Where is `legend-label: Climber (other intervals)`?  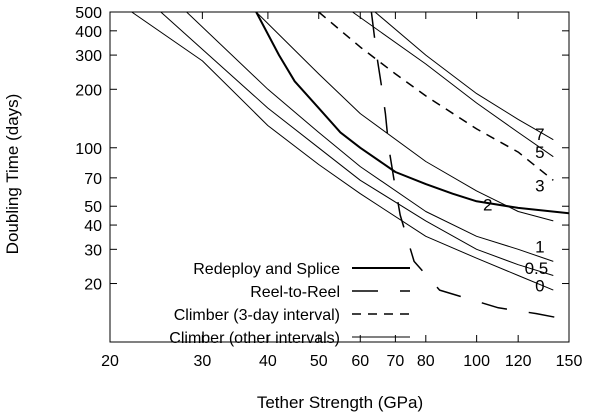
legend-label: Climber (other intervals) is located at coordinates (254, 338).